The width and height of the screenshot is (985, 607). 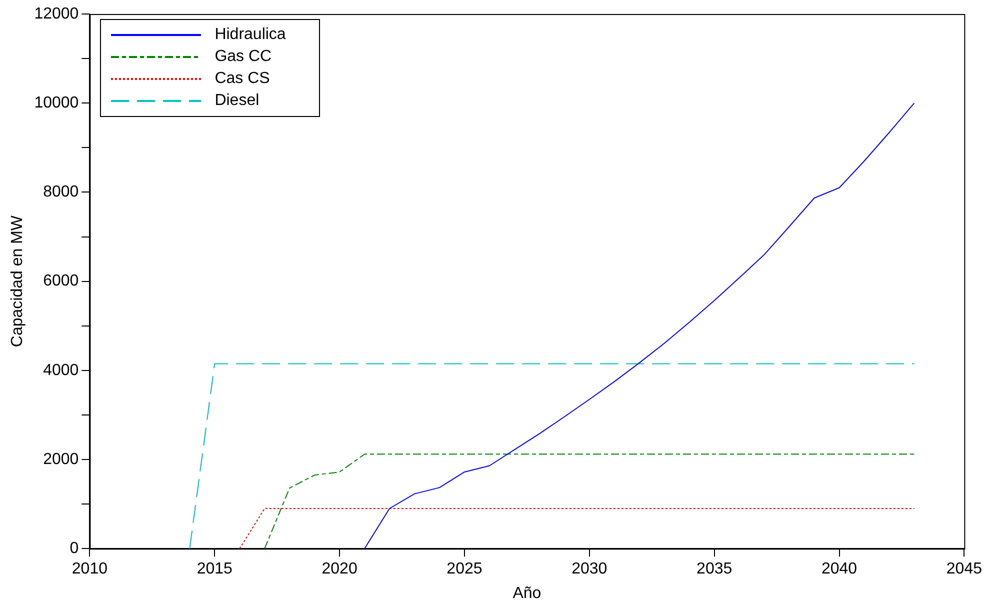 I want to click on x-tick-label: 2025, so click(x=464, y=569).